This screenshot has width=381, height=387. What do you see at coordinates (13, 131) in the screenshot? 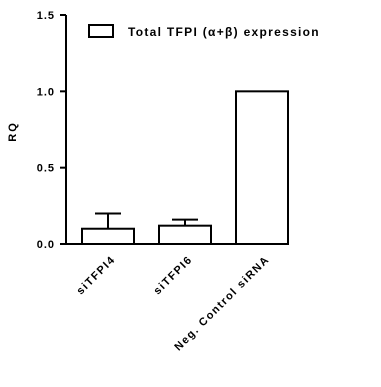
I see `y-axis-label: RQ` at bounding box center [13, 131].